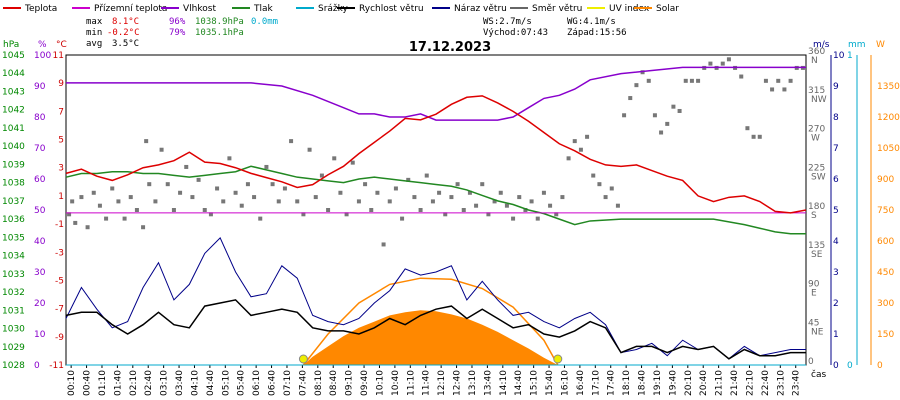 The image size is (900, 400). Describe the element at coordinates (488, 383) in the screenshot. I see `time-tick-27: 13:40` at that location.